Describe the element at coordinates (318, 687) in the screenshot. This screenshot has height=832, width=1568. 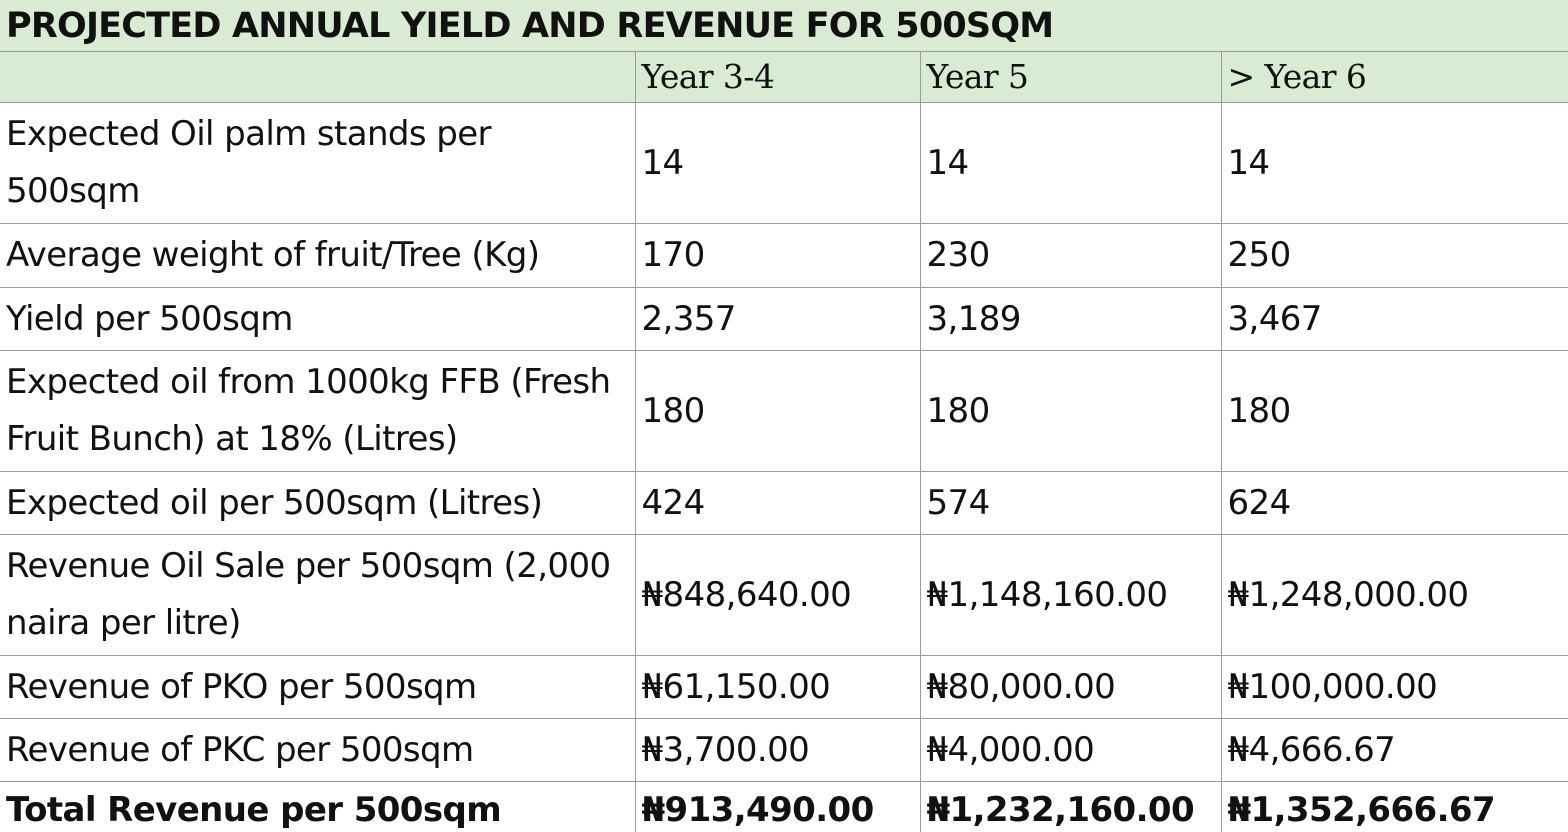
I see `row-label-revenue-pko: Revenue of PKO per 500sqm` at that location.